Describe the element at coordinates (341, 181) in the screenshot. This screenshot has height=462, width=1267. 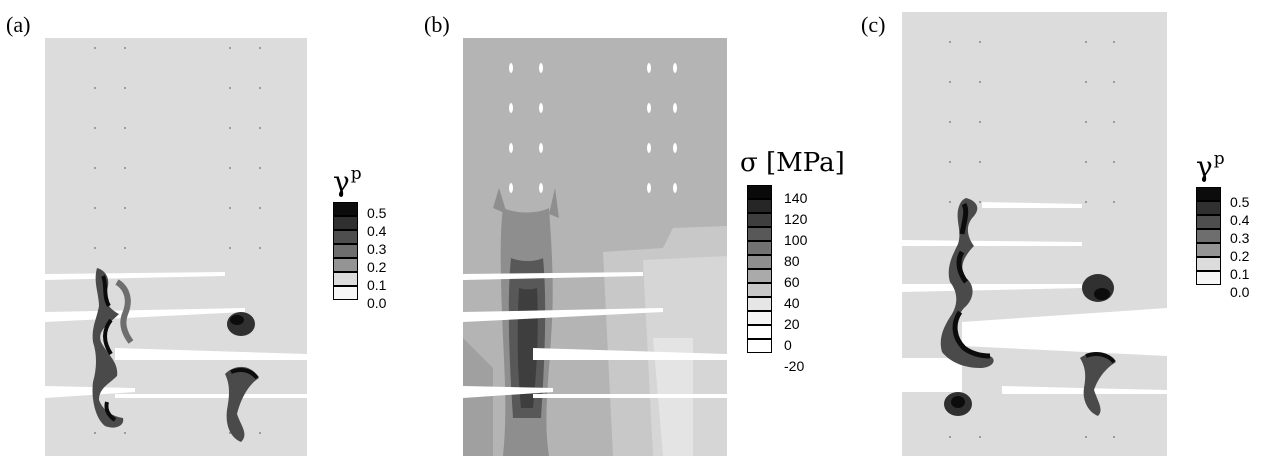
I see `legend-symbol-a: γ` at that location.